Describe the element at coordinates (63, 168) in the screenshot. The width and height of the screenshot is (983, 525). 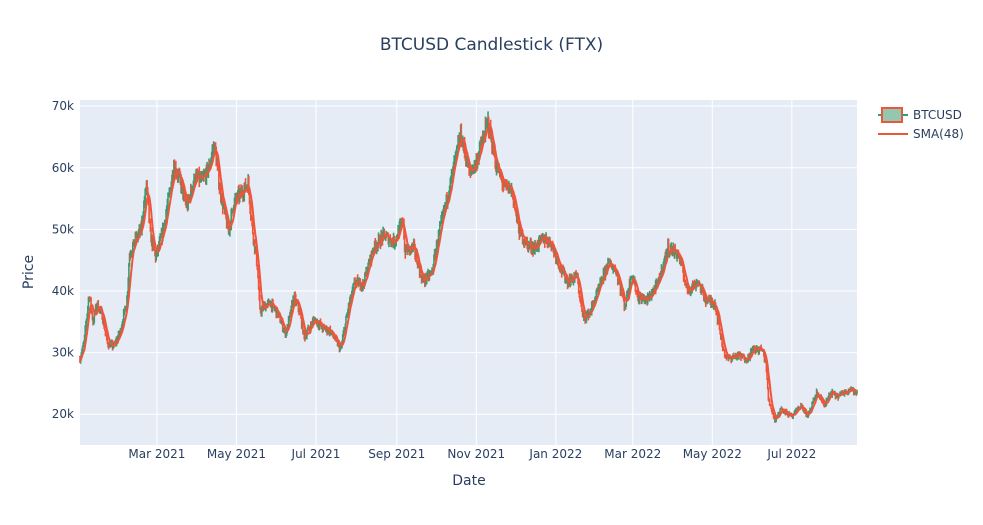
I see `y-tick-label: 60k` at that location.